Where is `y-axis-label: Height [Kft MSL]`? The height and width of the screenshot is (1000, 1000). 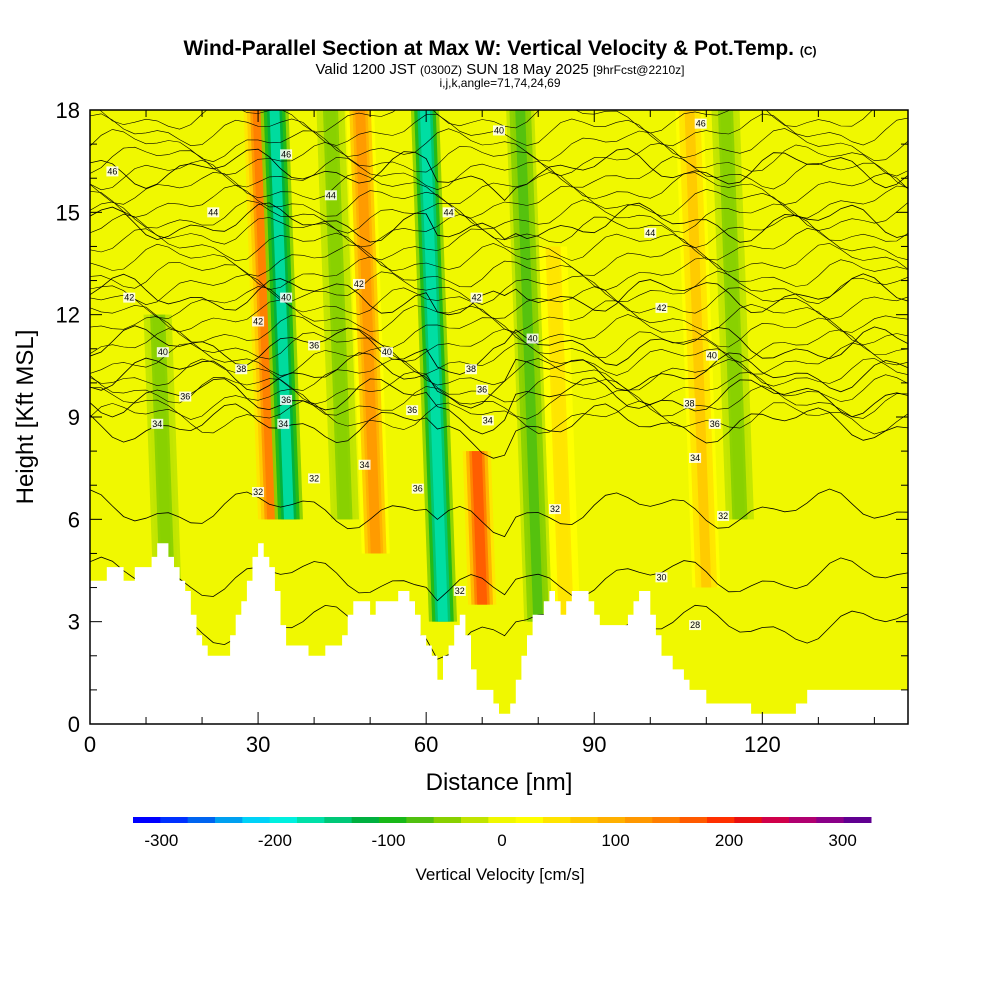
y-axis-label: Height [Kft MSL] is located at coordinates (25, 417).